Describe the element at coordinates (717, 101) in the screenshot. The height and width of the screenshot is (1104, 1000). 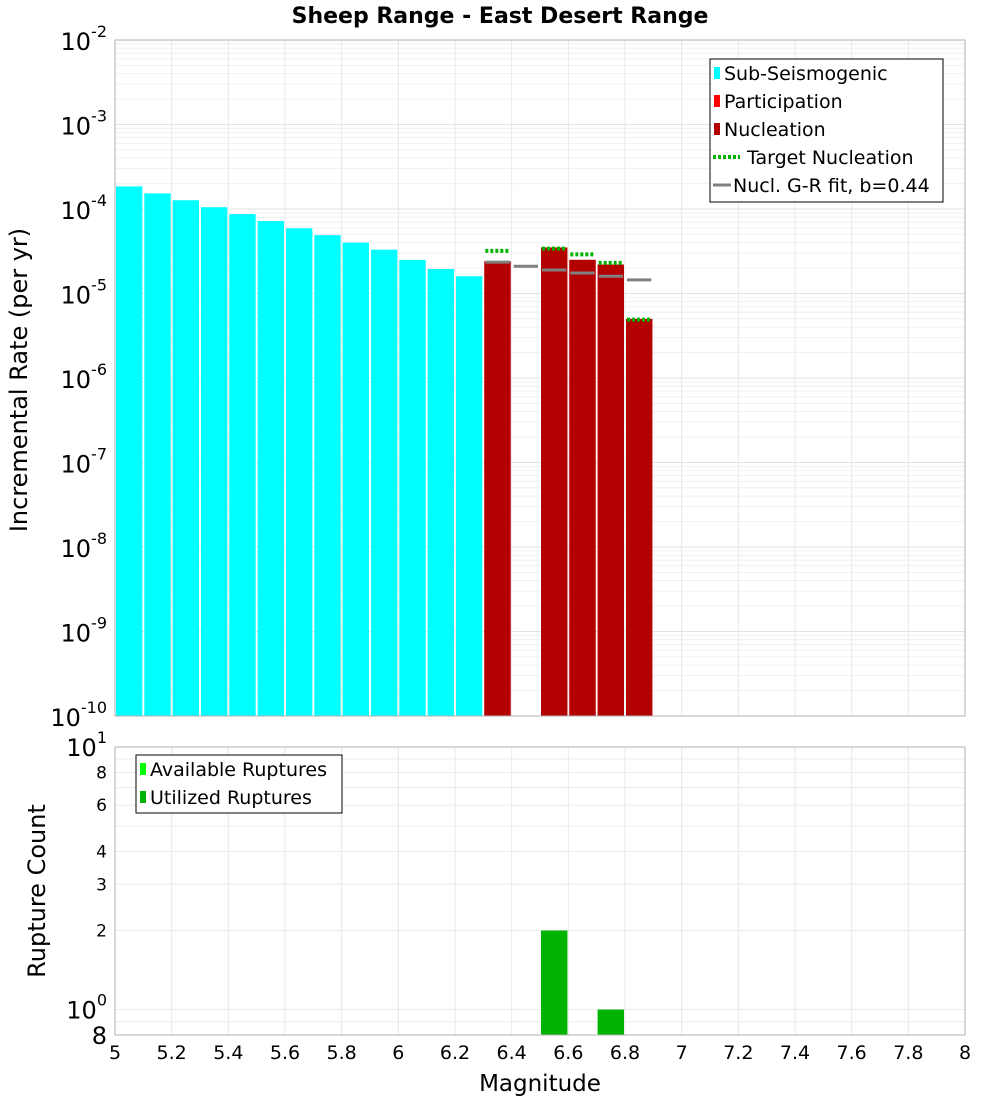
I see `legend-swatch-participation` at that location.